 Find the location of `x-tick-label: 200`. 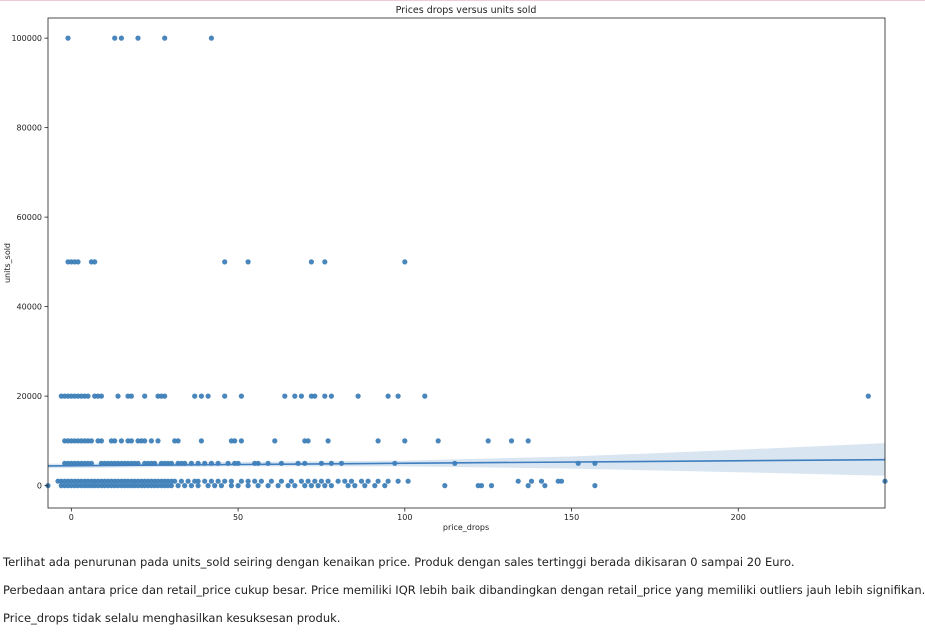

x-tick-label: 200 is located at coordinates (738, 517).